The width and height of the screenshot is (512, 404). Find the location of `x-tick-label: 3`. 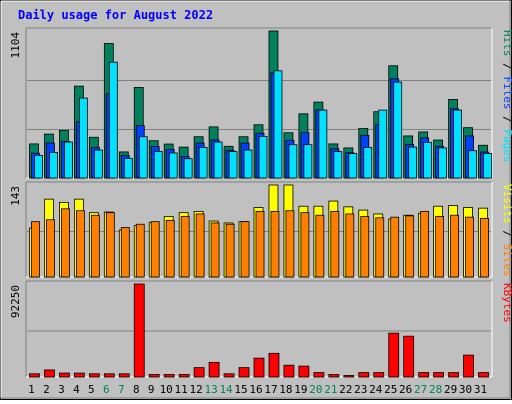

x-tick-label: 3 is located at coordinates (61, 389).